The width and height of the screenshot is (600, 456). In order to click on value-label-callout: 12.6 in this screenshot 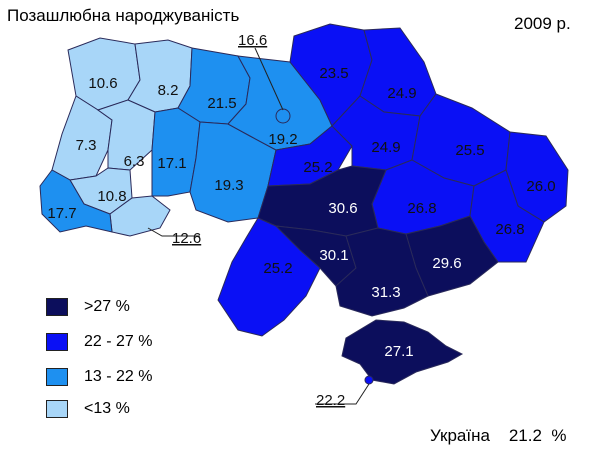, I will do `click(186, 238)`.